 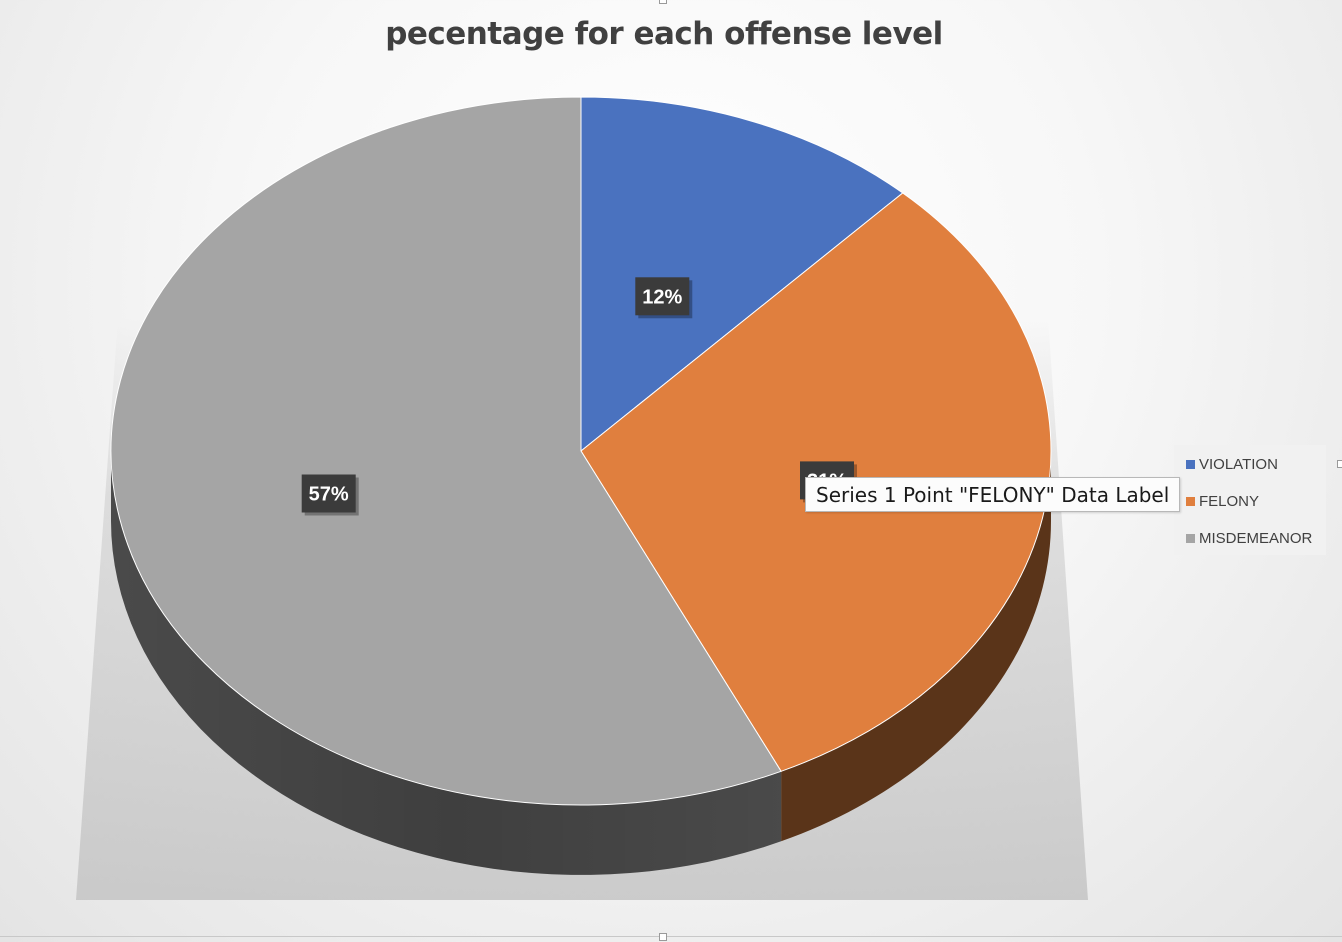 I want to click on chart-border, so click(x=671, y=936).